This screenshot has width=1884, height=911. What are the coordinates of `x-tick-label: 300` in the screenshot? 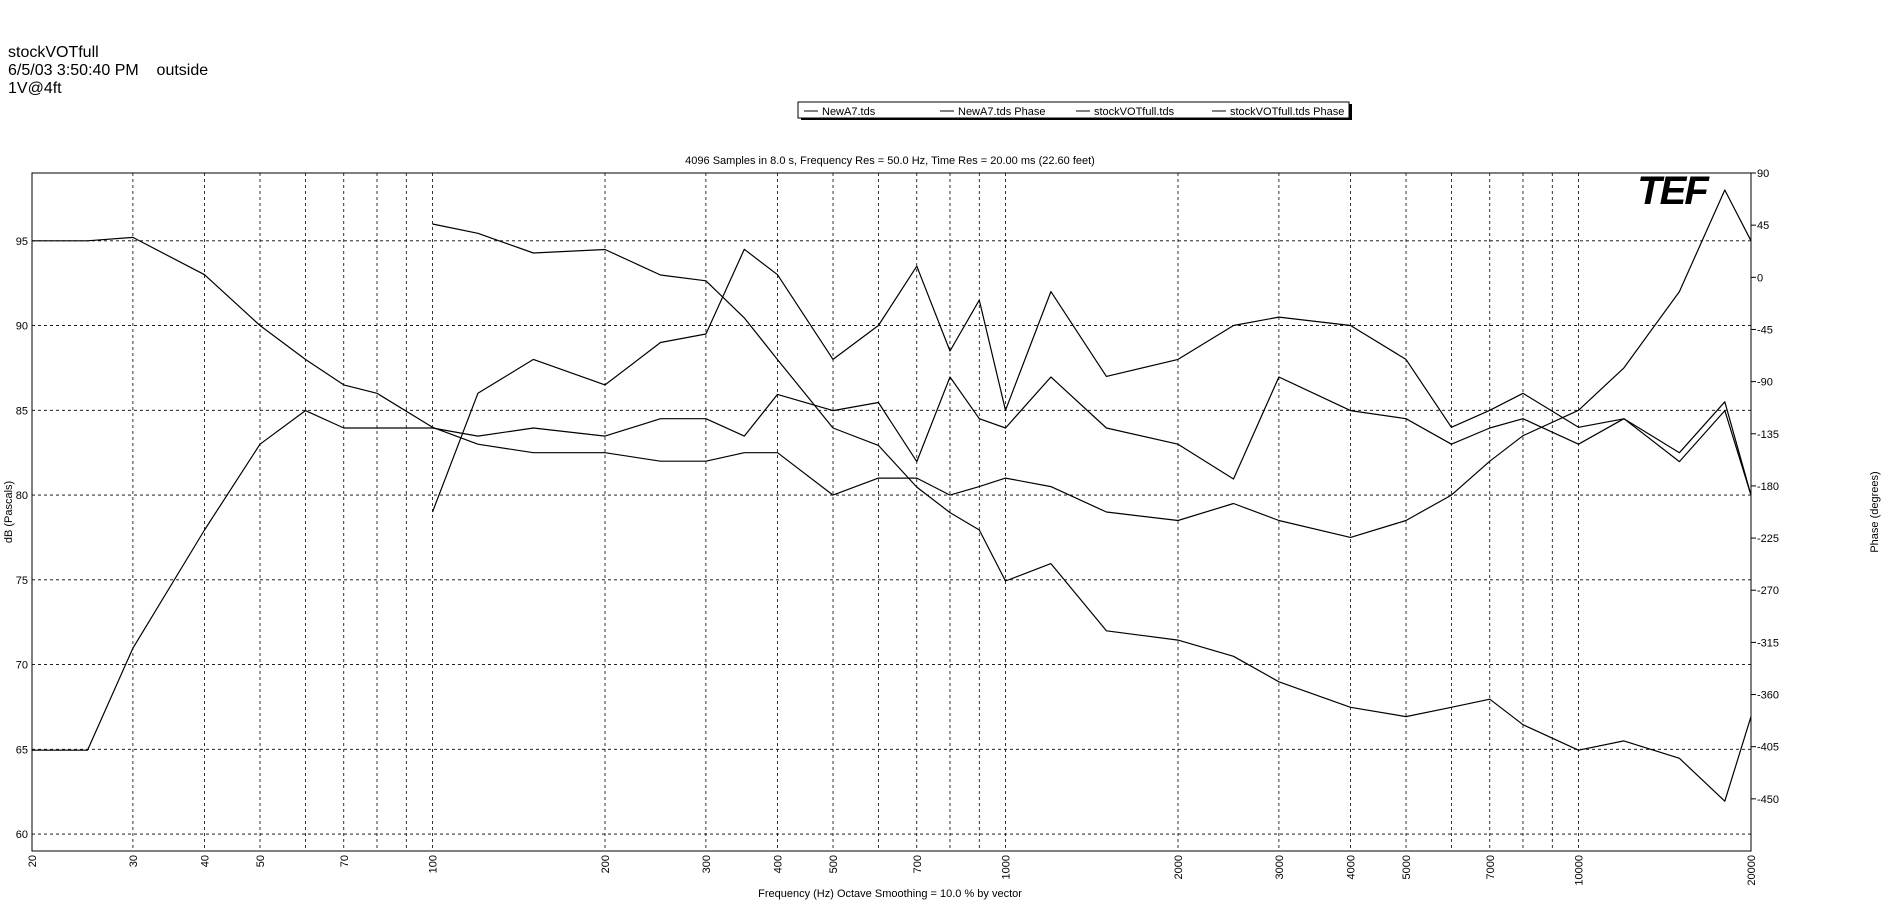 It's located at (707, 864).